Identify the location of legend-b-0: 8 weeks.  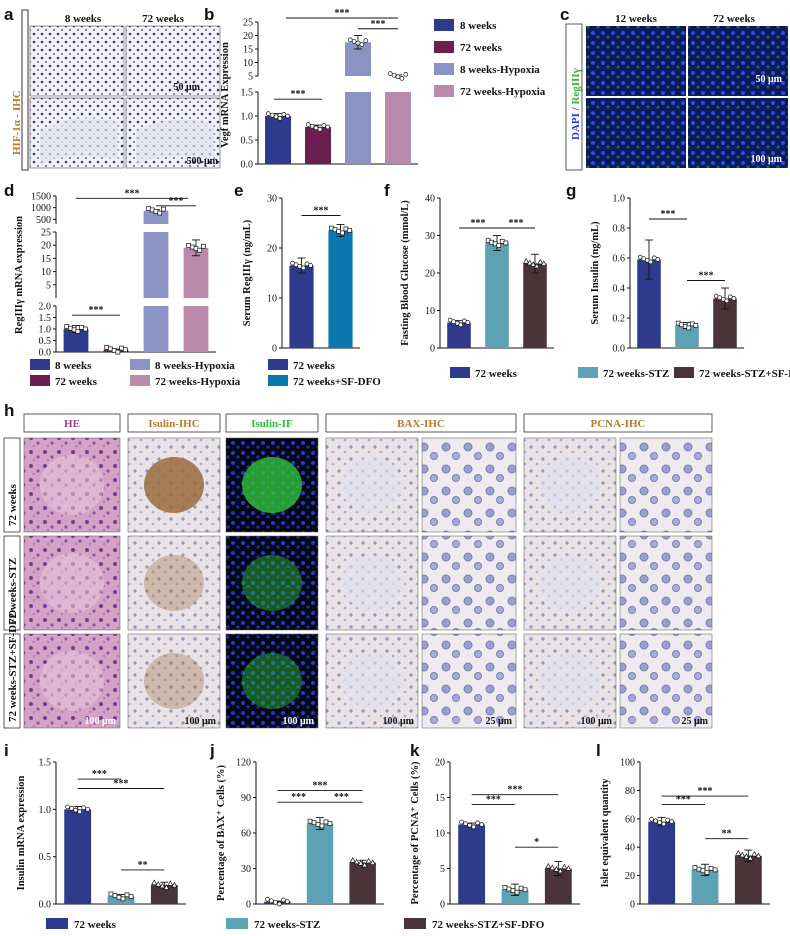
(478, 26).